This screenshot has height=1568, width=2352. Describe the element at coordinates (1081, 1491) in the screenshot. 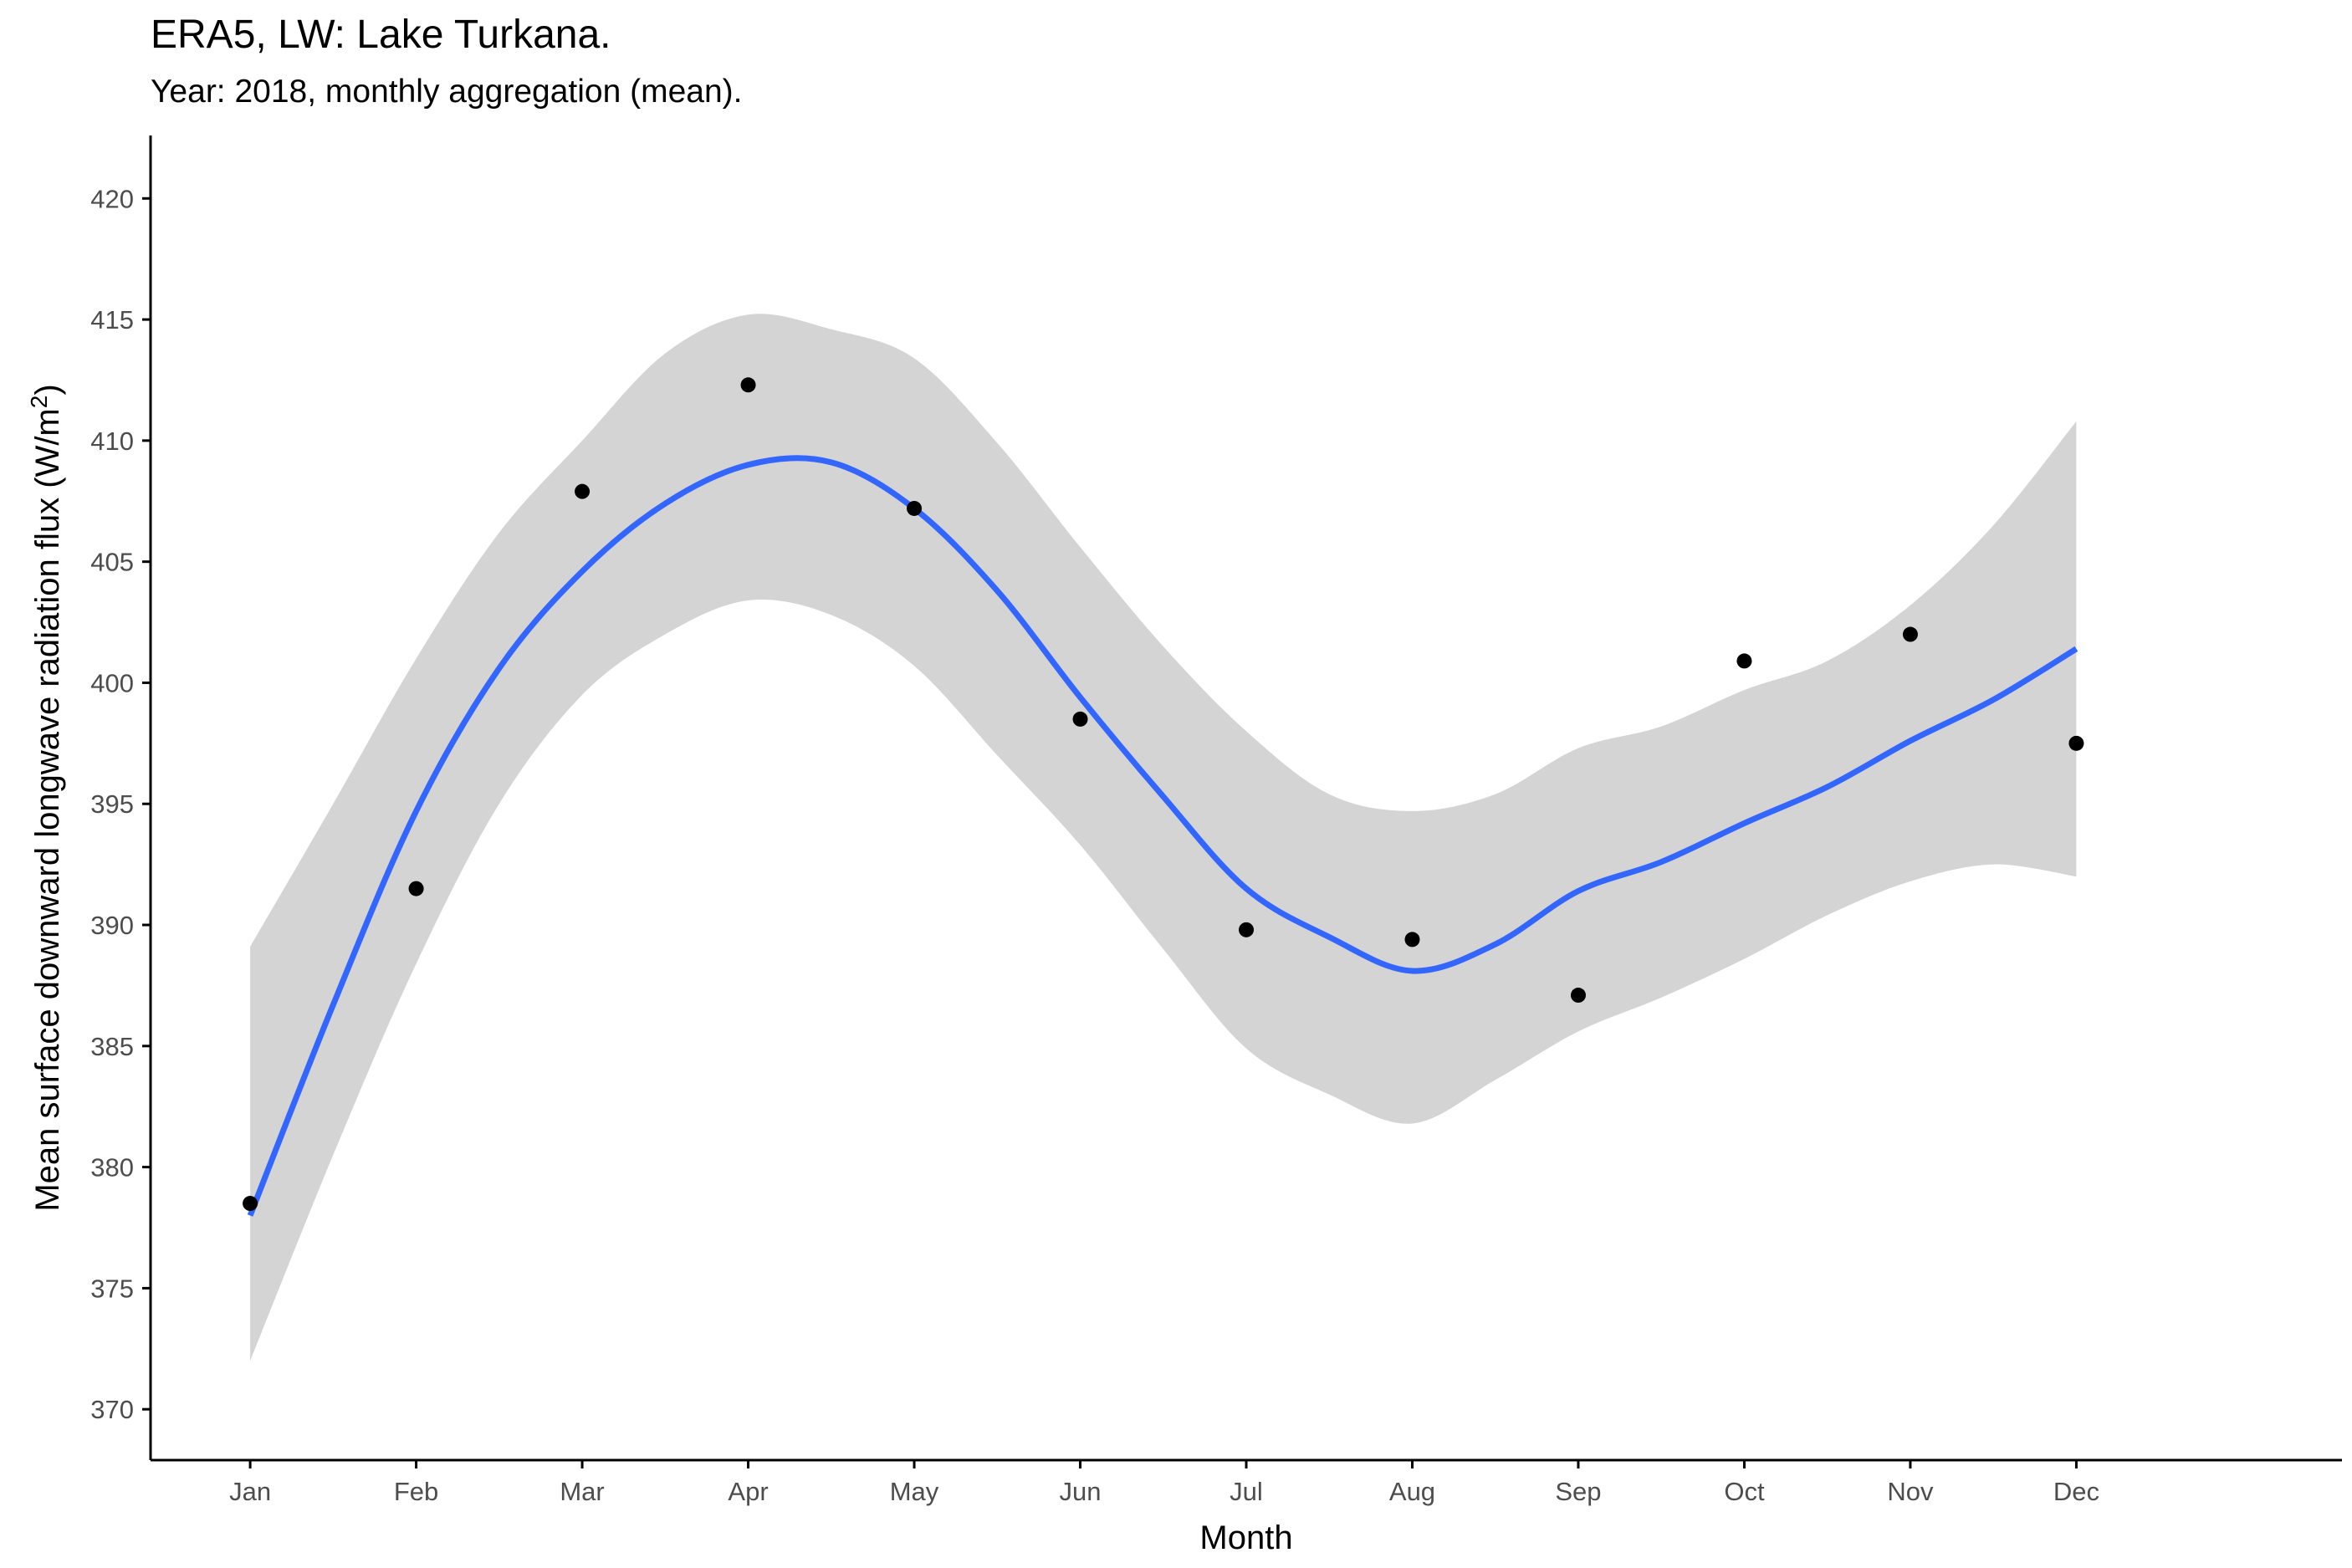

I see `x-tick-label-jun: Jun` at that location.